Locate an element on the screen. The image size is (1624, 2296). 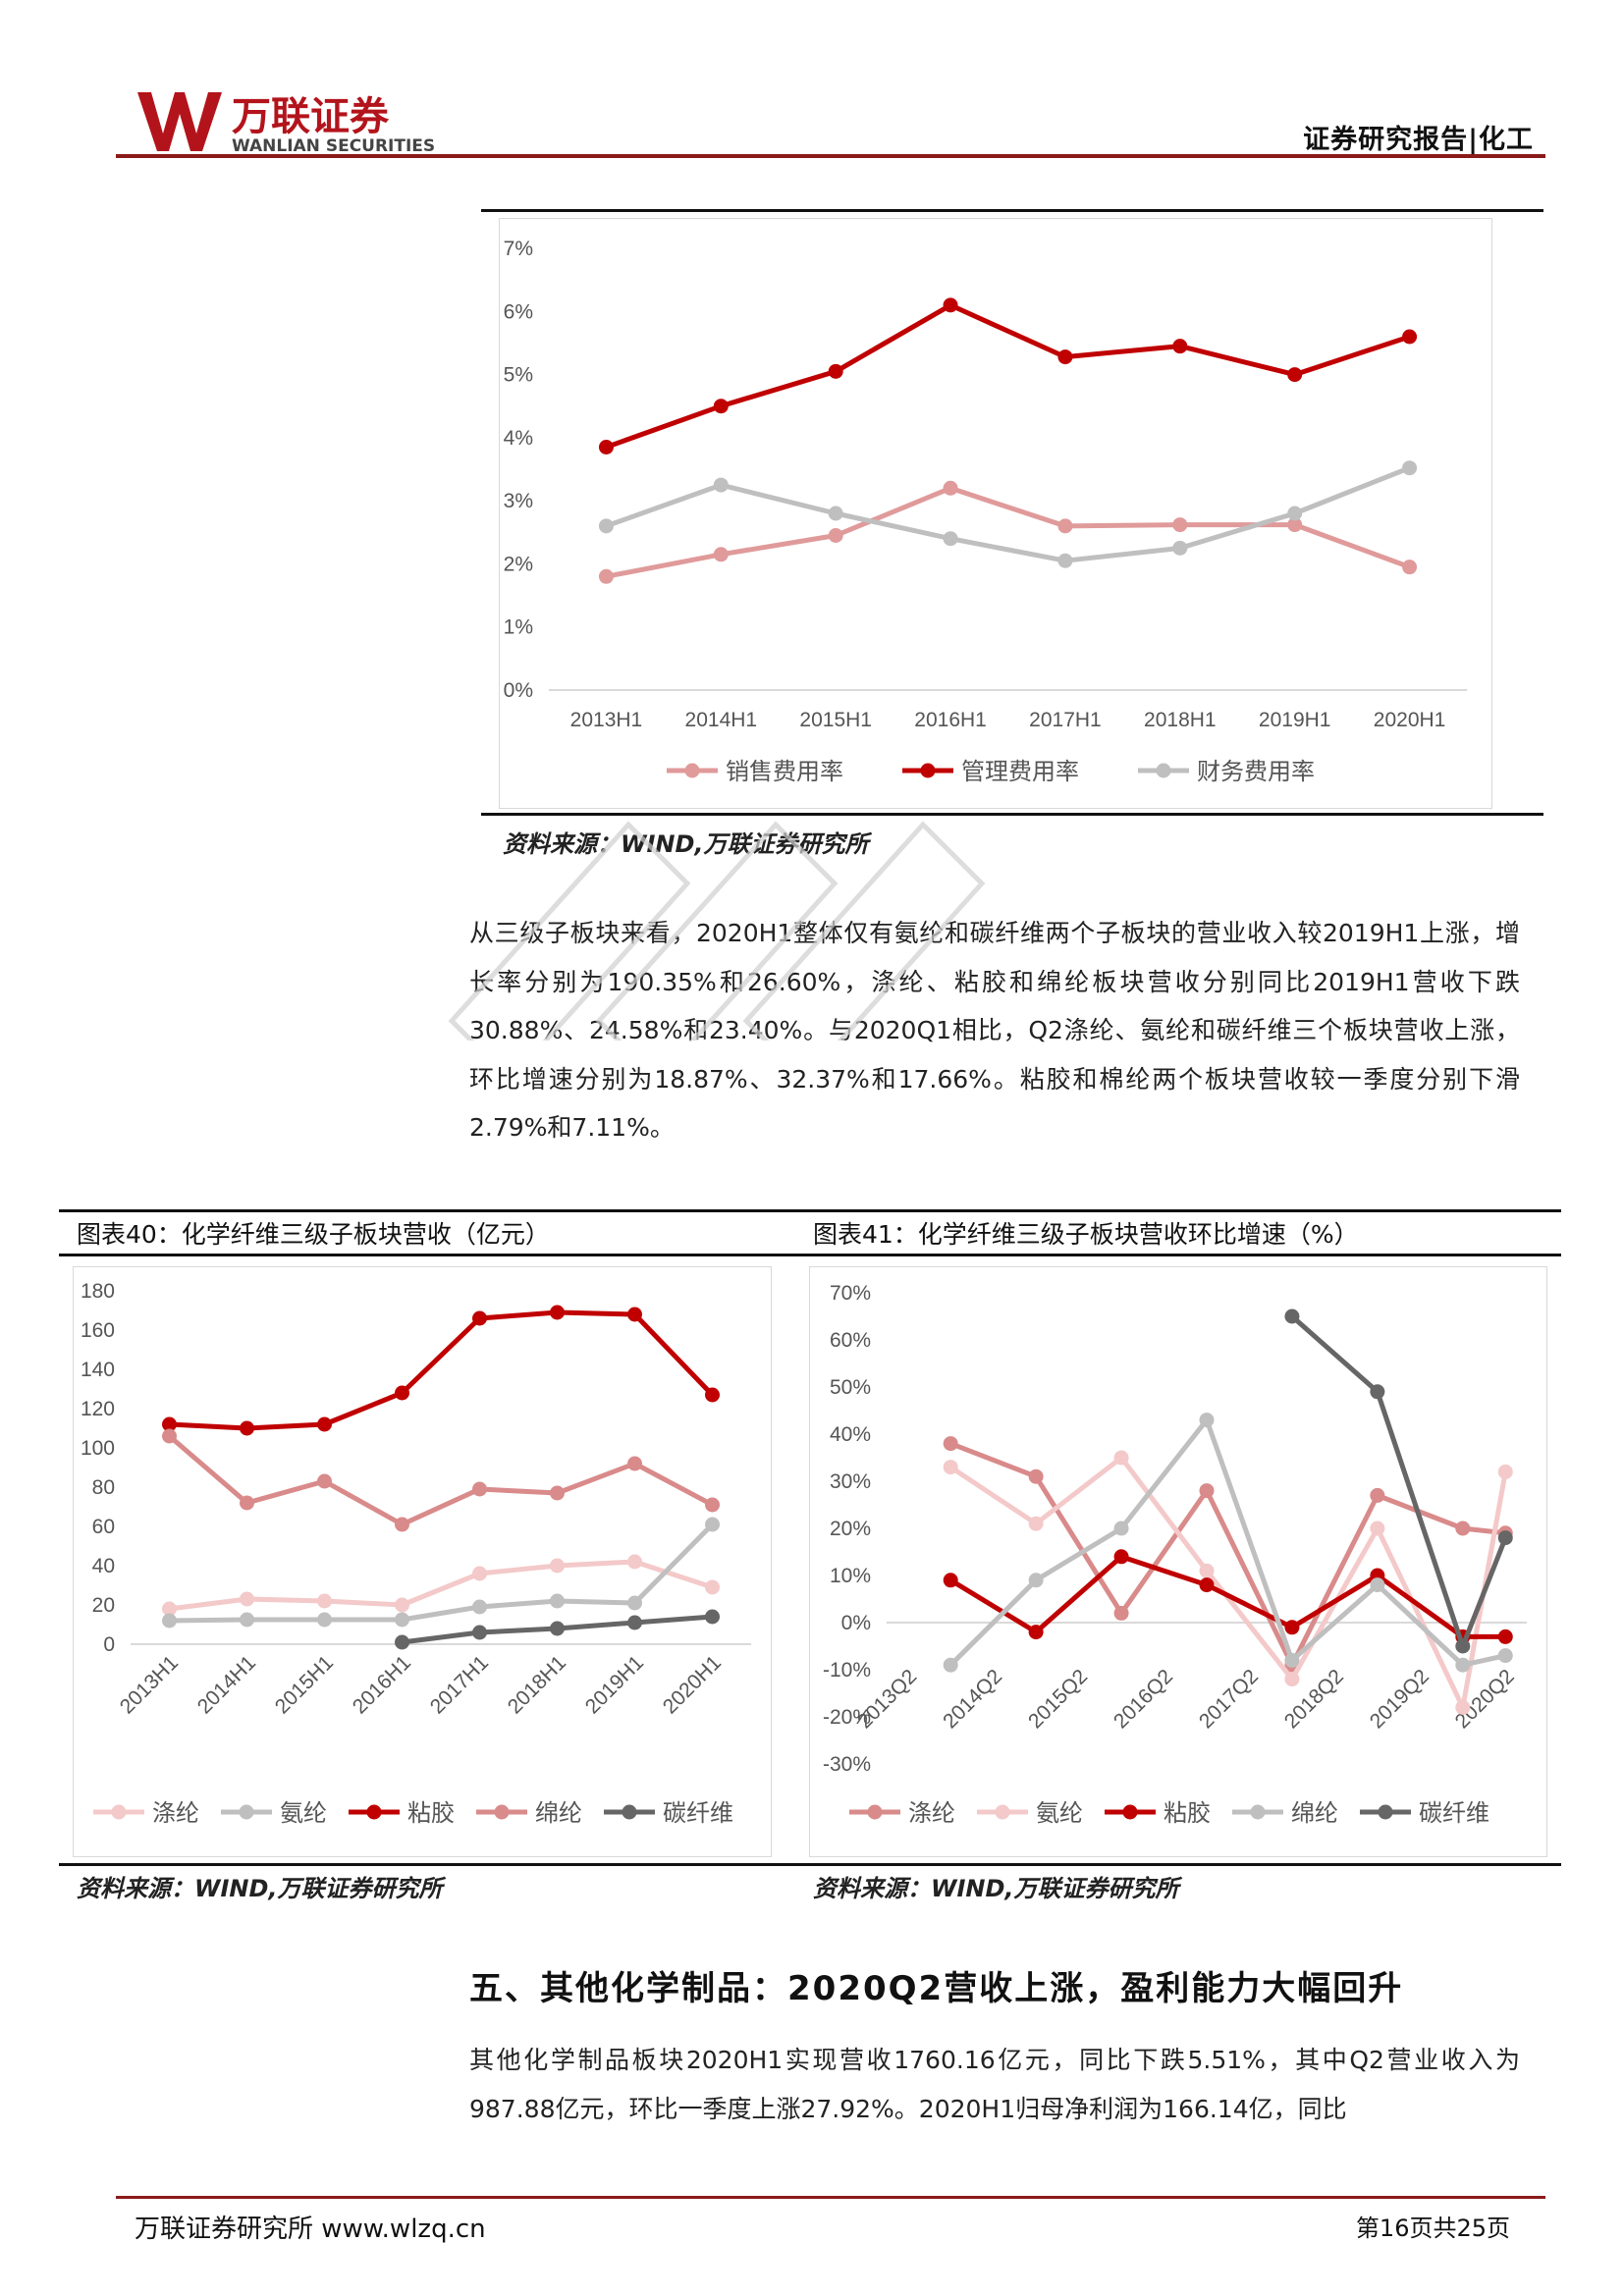
y-tick-label: 40 is located at coordinates (103, 1566).